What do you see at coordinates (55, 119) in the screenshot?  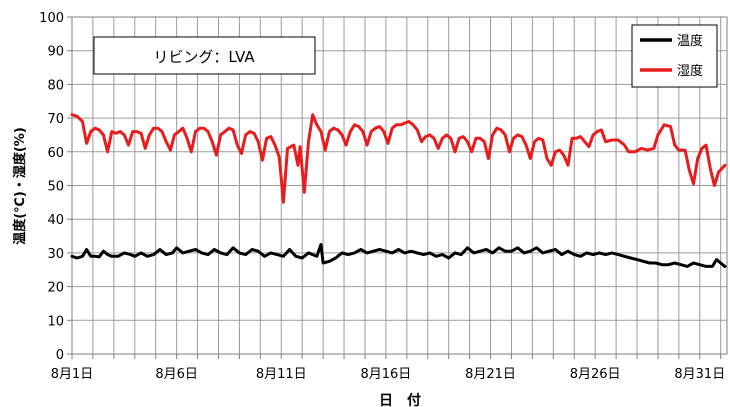 I see `y-tick-label: 70` at bounding box center [55, 119].